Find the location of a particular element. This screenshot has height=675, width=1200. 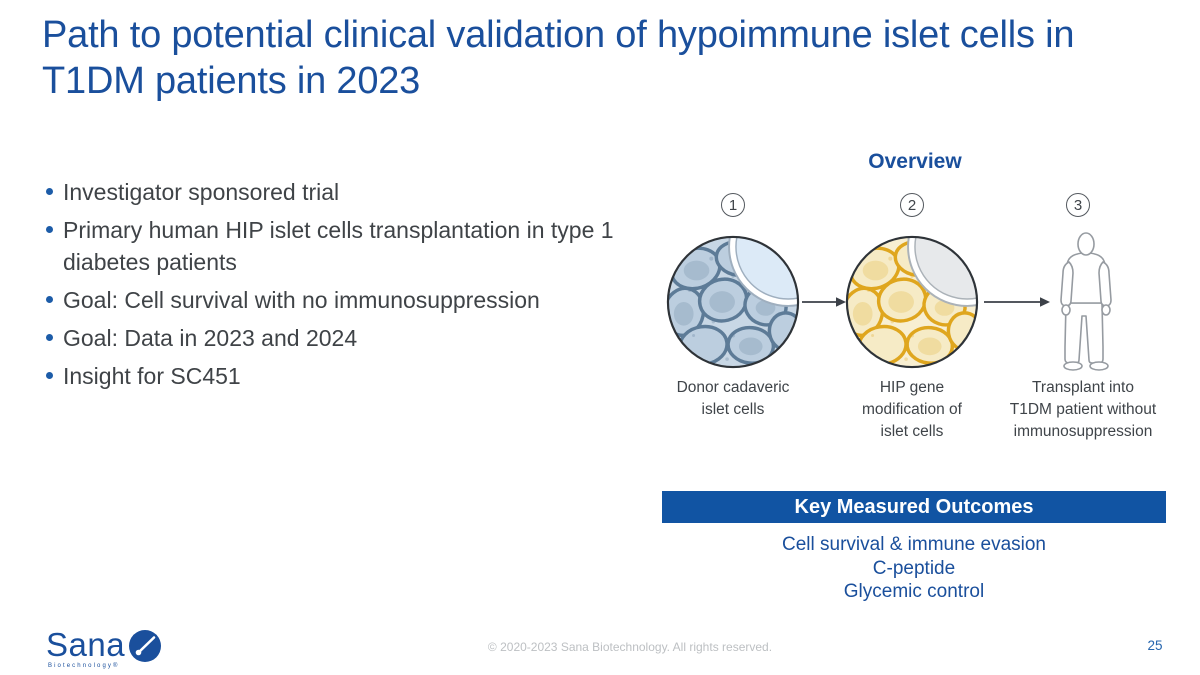

overview-heading: Overview is located at coordinates (915, 161).